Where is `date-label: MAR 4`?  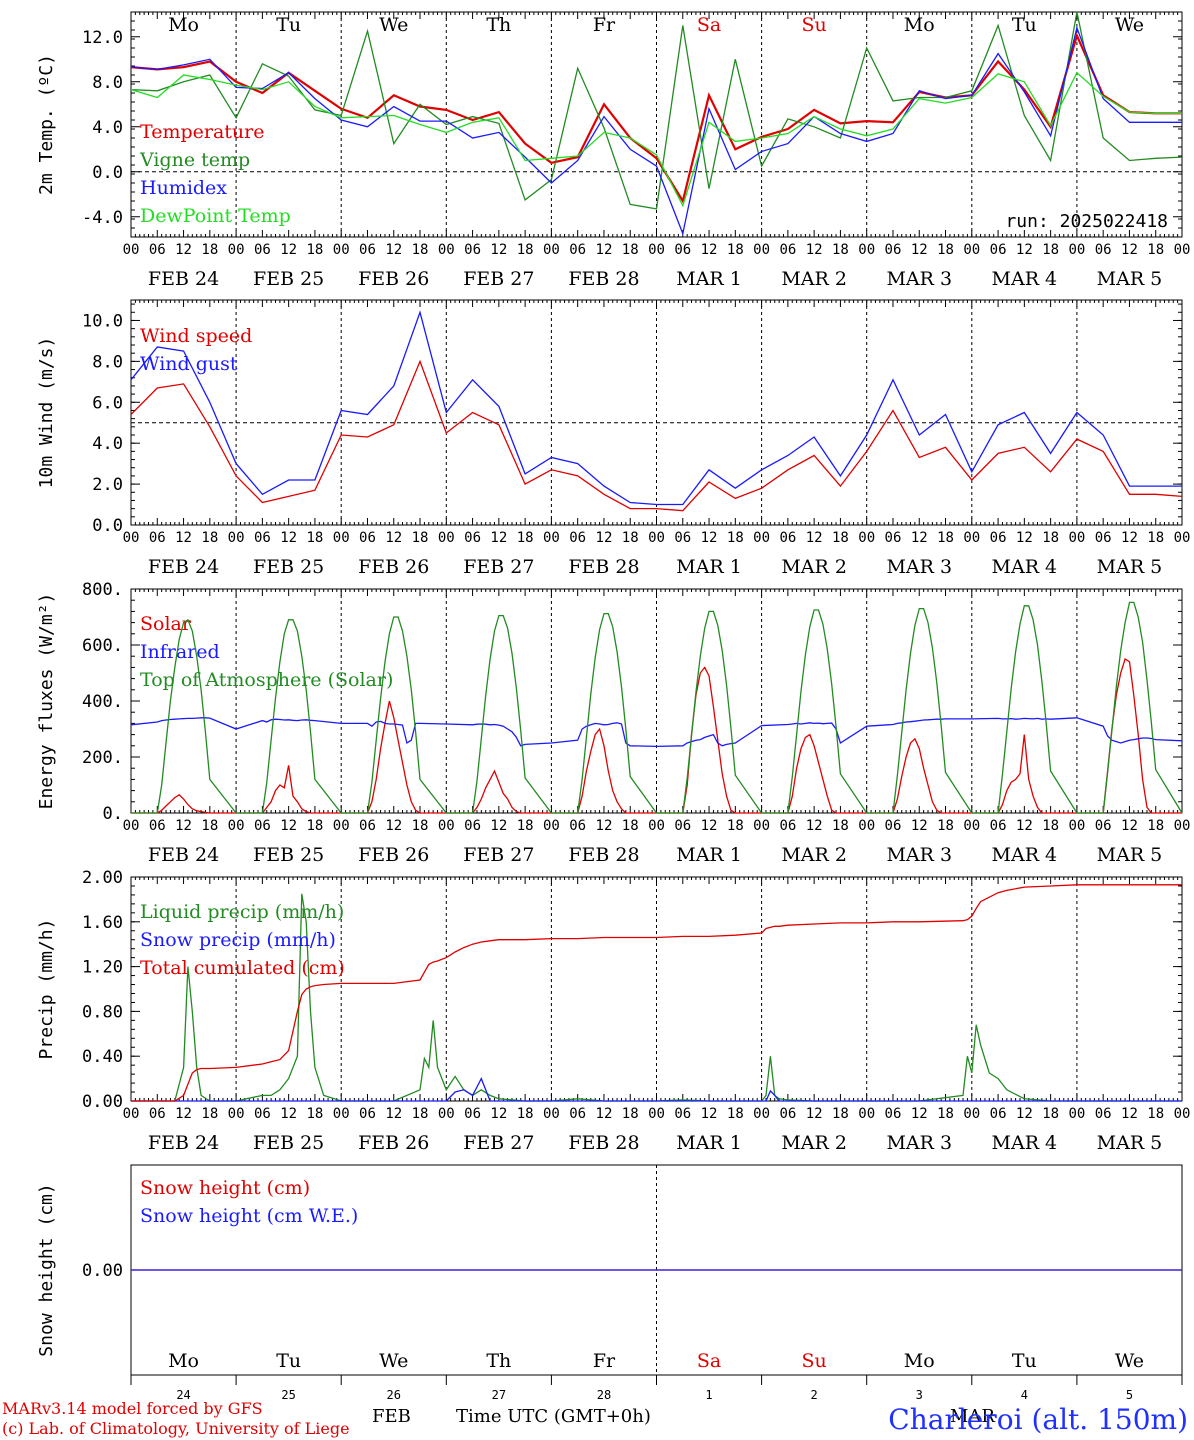 date-label: MAR 4 is located at coordinates (1025, 1143).